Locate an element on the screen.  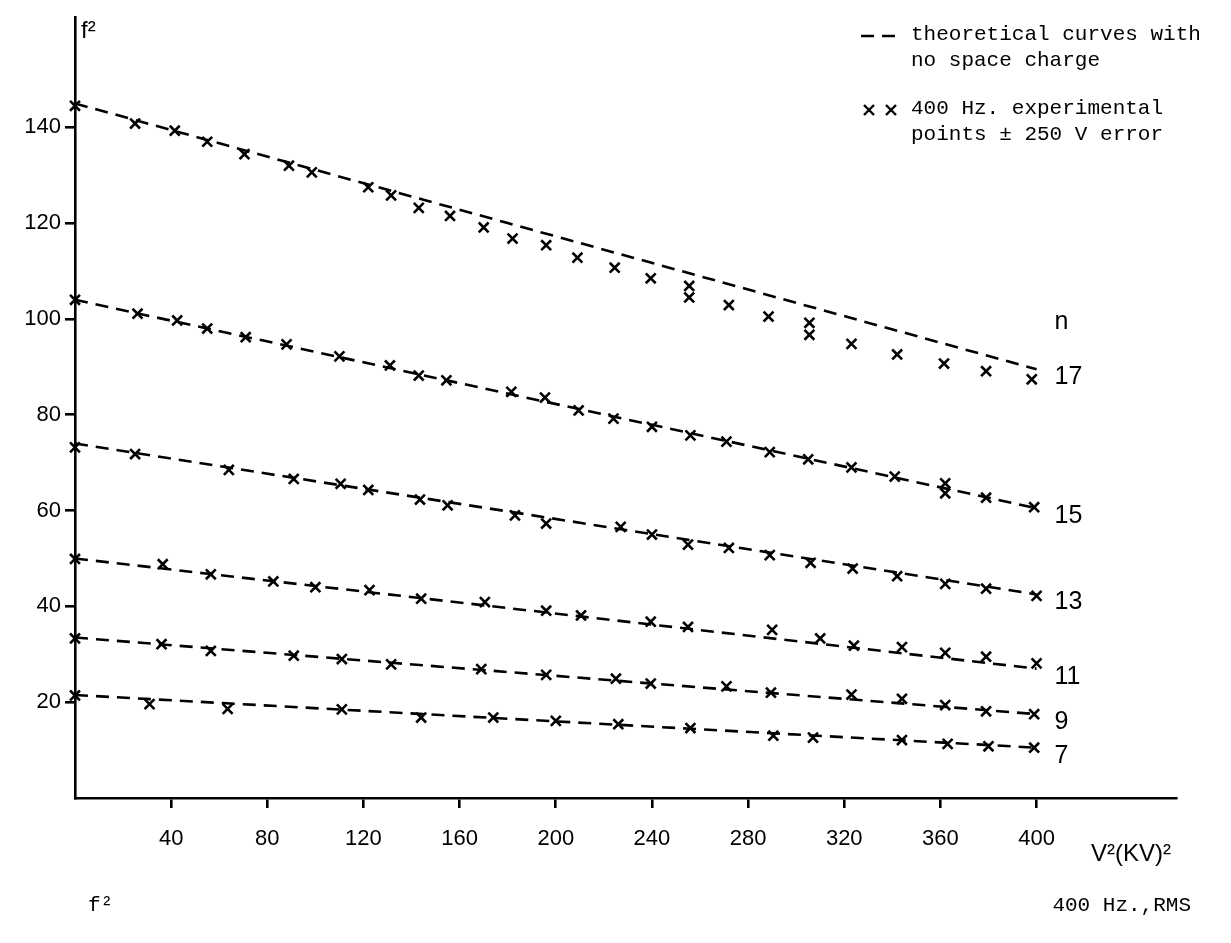
text: f² is located at coordinates (101, 905).